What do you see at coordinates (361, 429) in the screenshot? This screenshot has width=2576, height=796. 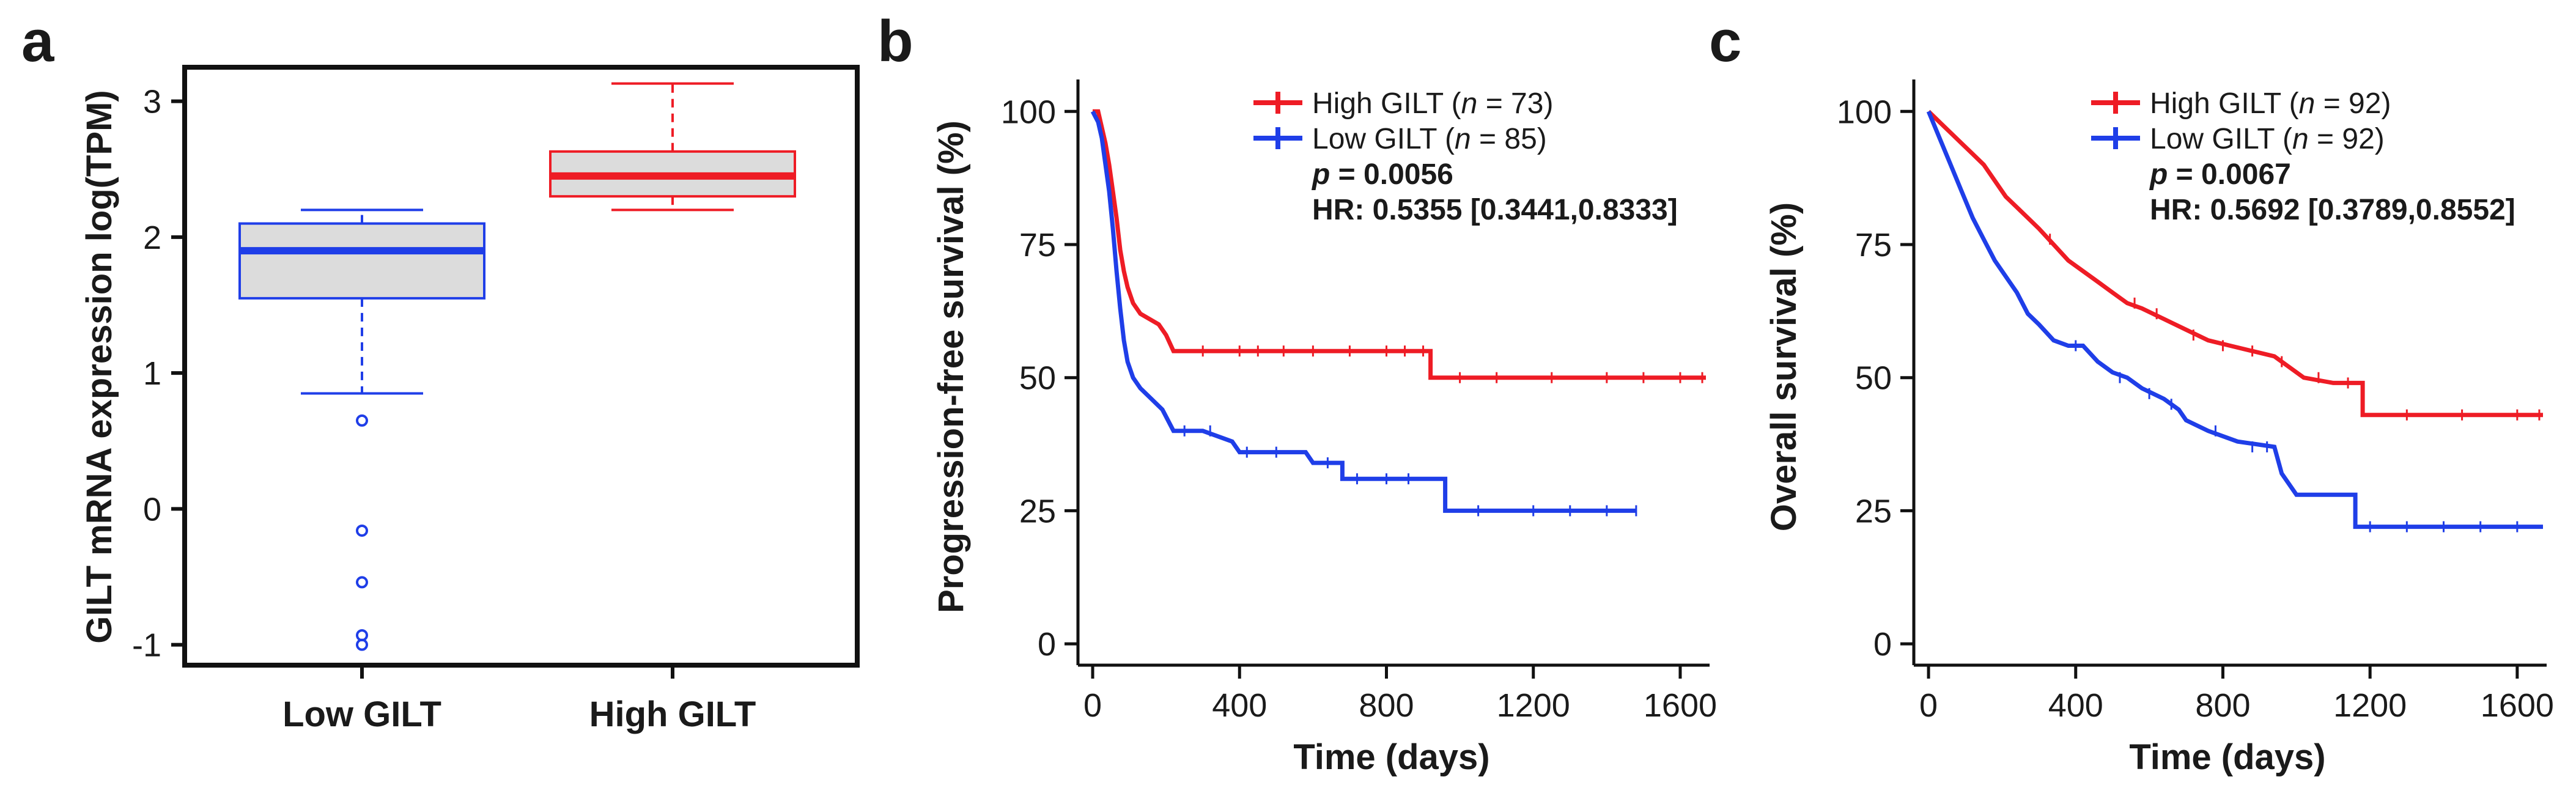 I see `box-low` at bounding box center [361, 429].